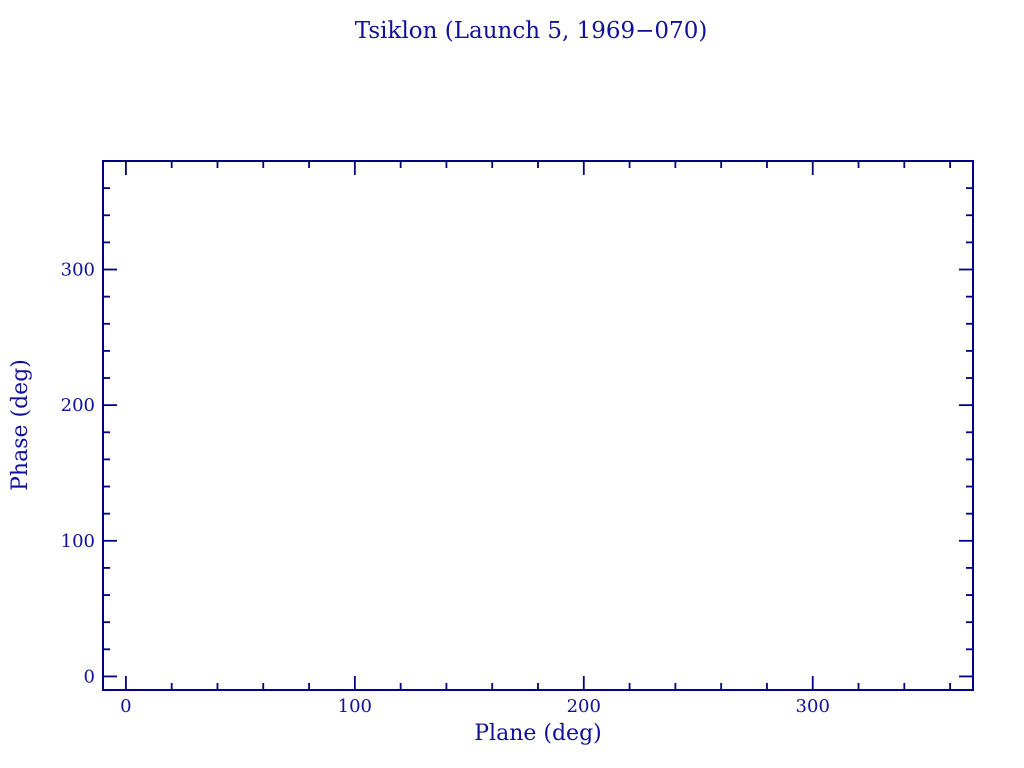  I want to click on y-axis-label: Phase (deg), so click(20, 425).